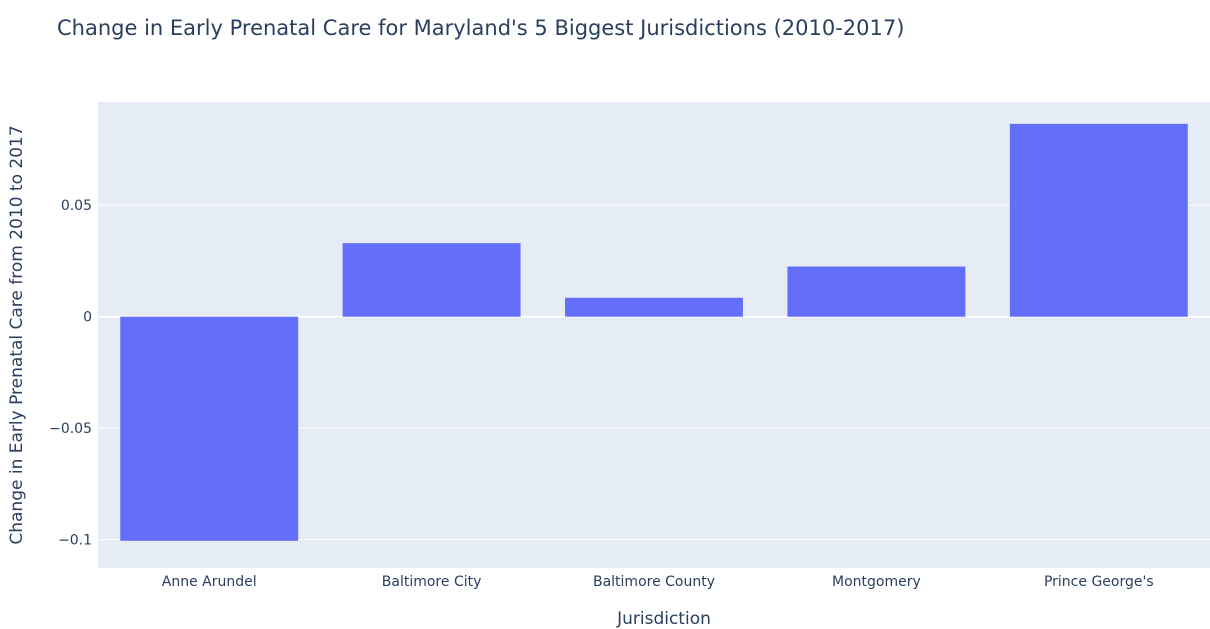 The image size is (1210, 629). What do you see at coordinates (654, 582) in the screenshot?
I see `x-tick-label: Baltimore County` at bounding box center [654, 582].